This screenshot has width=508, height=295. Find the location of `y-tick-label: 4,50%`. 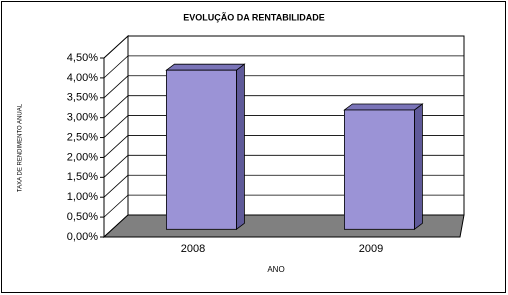

y-tick-label: 4,50% is located at coordinates (82, 58).